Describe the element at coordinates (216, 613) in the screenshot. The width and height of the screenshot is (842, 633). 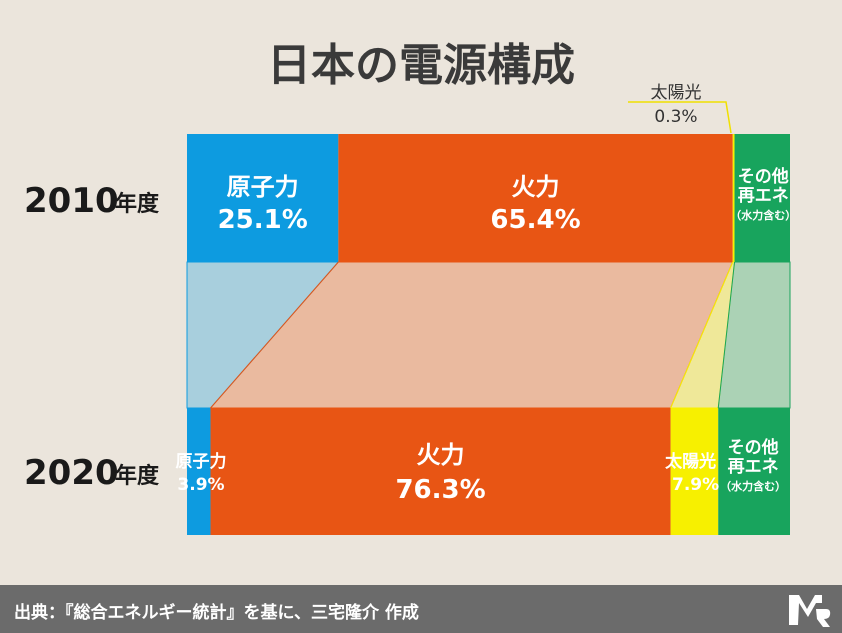
I see `source-note: 出典：『総合エネルギー統計』を基に、三宅隆介 作成` at that location.